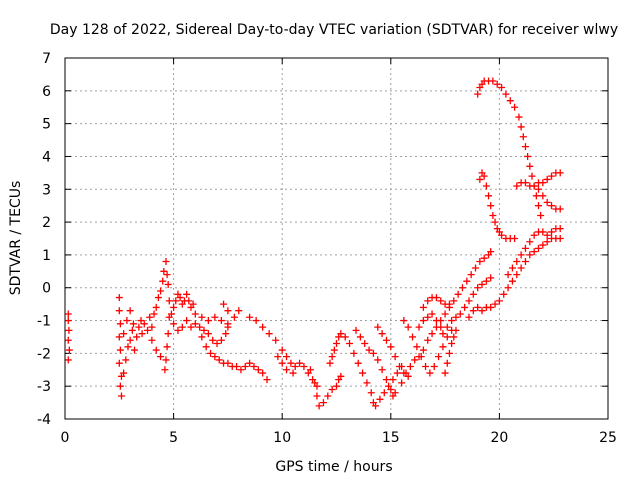 This screenshot has width=640, height=480. What do you see at coordinates (44, 354) in the screenshot?
I see `y-tick-label: -2` at bounding box center [44, 354].